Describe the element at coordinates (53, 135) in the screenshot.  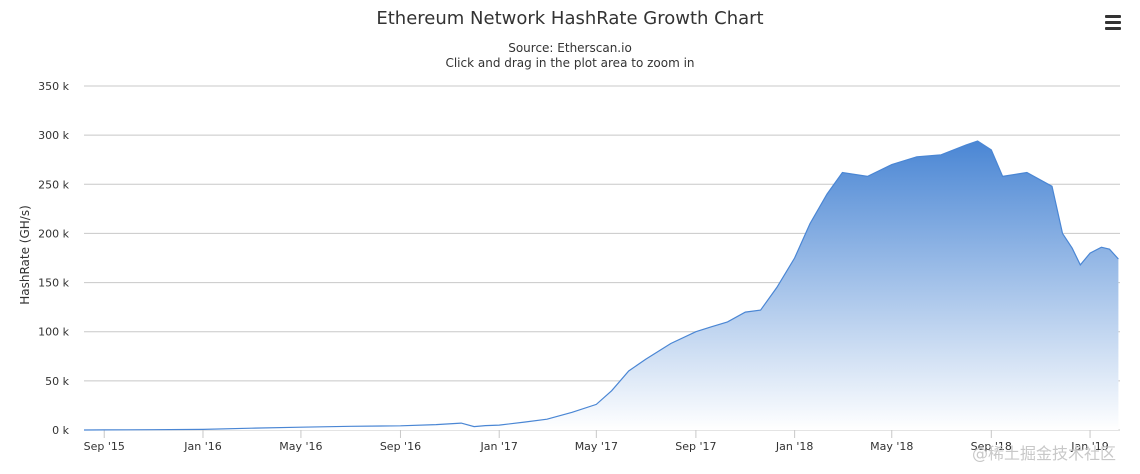
I see `y-tick-label: 300 k` at that location.